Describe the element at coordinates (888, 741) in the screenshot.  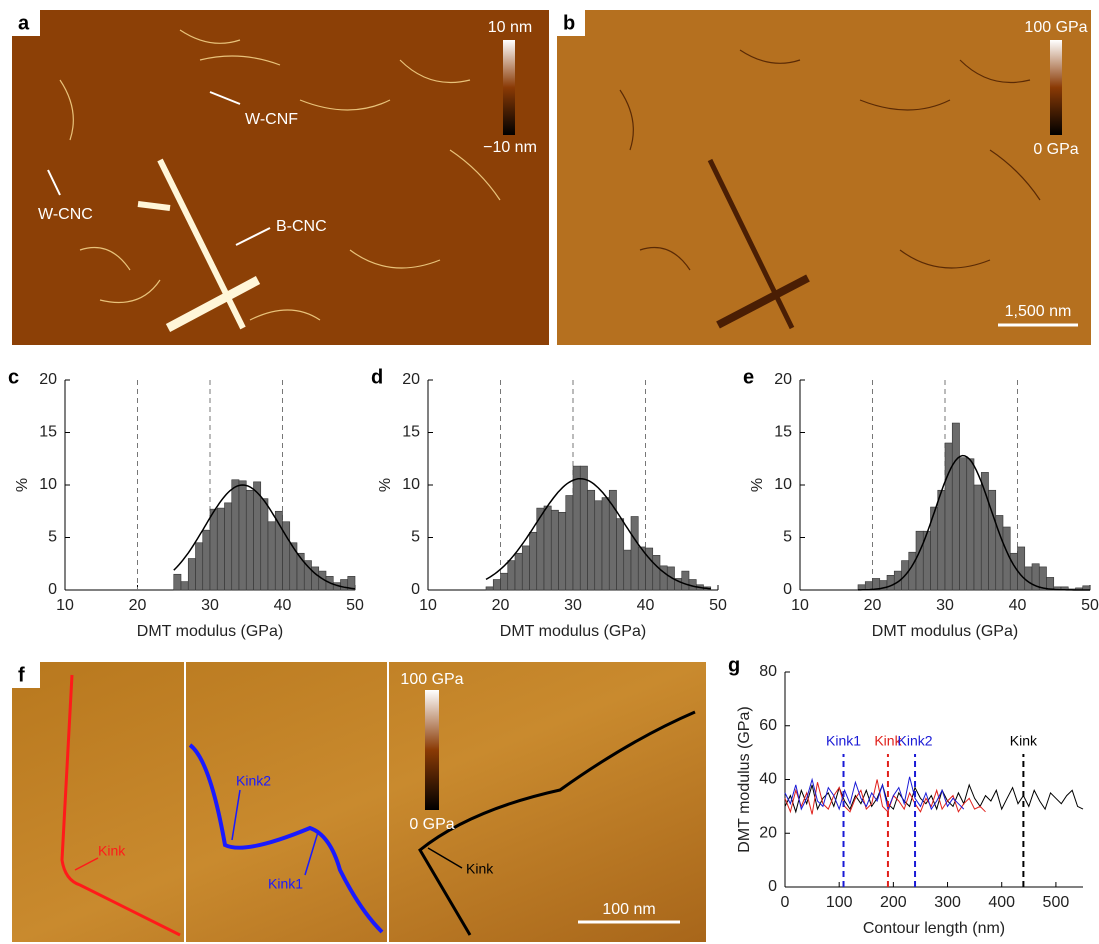
I see `kink-label: Kink` at that location.